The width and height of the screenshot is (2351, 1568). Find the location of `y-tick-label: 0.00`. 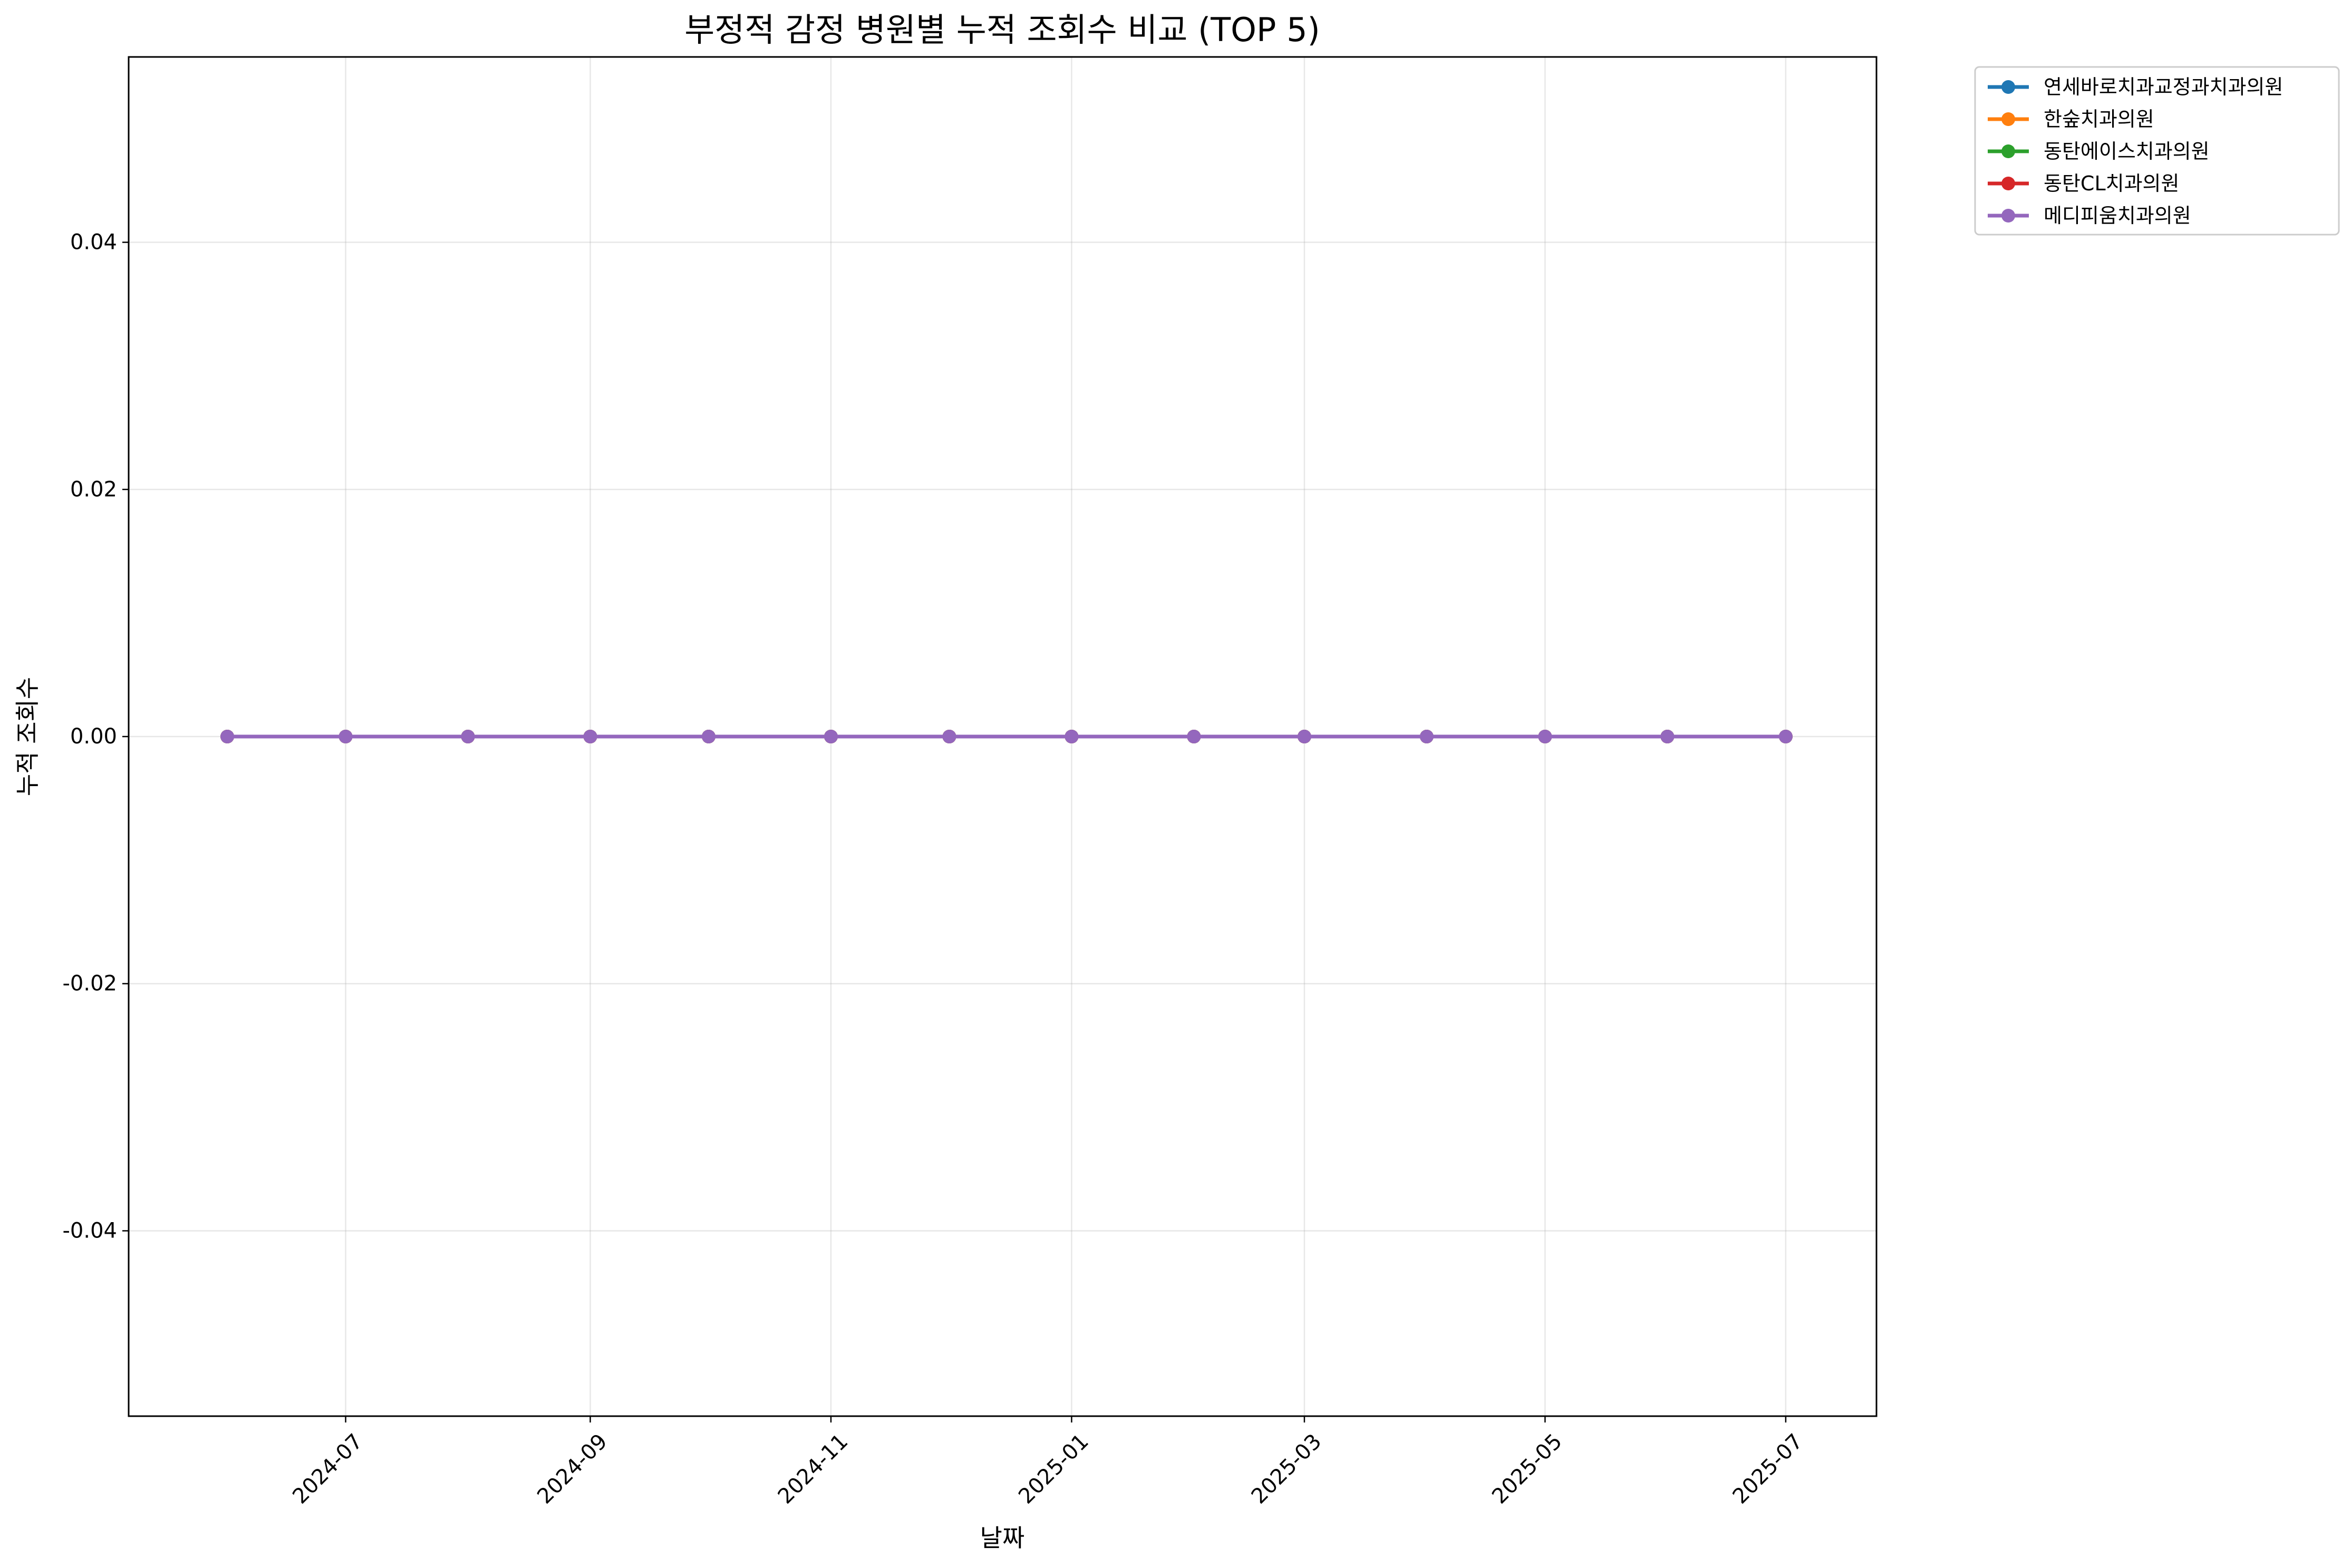

y-tick-label: 0.00 is located at coordinates (93, 736).